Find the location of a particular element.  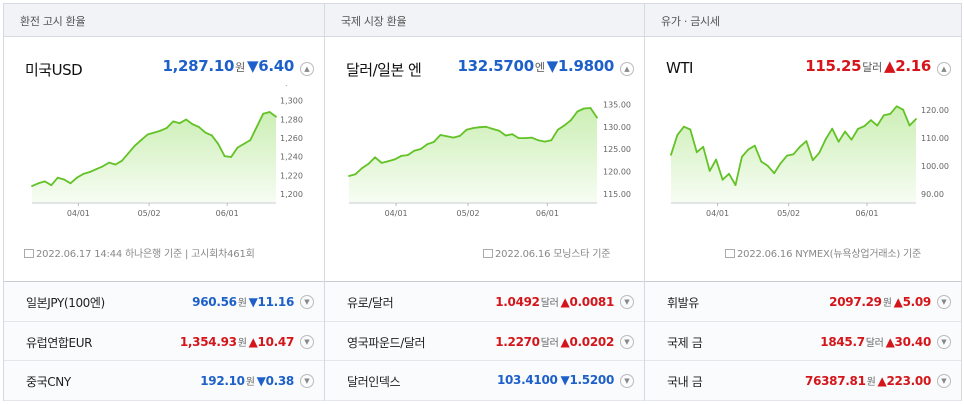

rate-change: 0.38 is located at coordinates (280, 381).